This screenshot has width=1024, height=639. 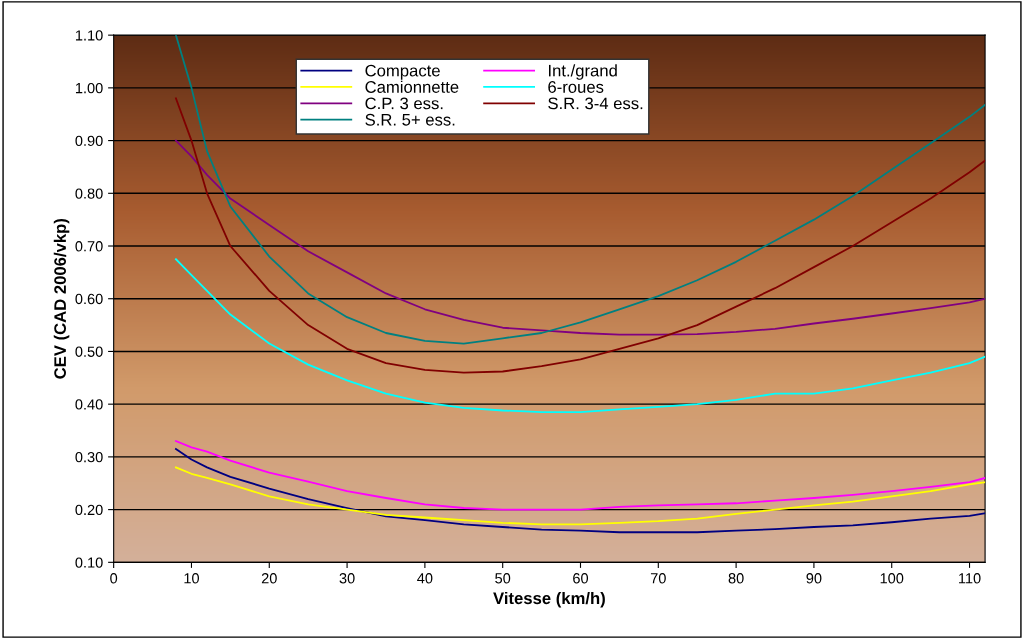 What do you see at coordinates (576, 87) in the screenshot?
I see `legend-label: 6-roues` at bounding box center [576, 87].